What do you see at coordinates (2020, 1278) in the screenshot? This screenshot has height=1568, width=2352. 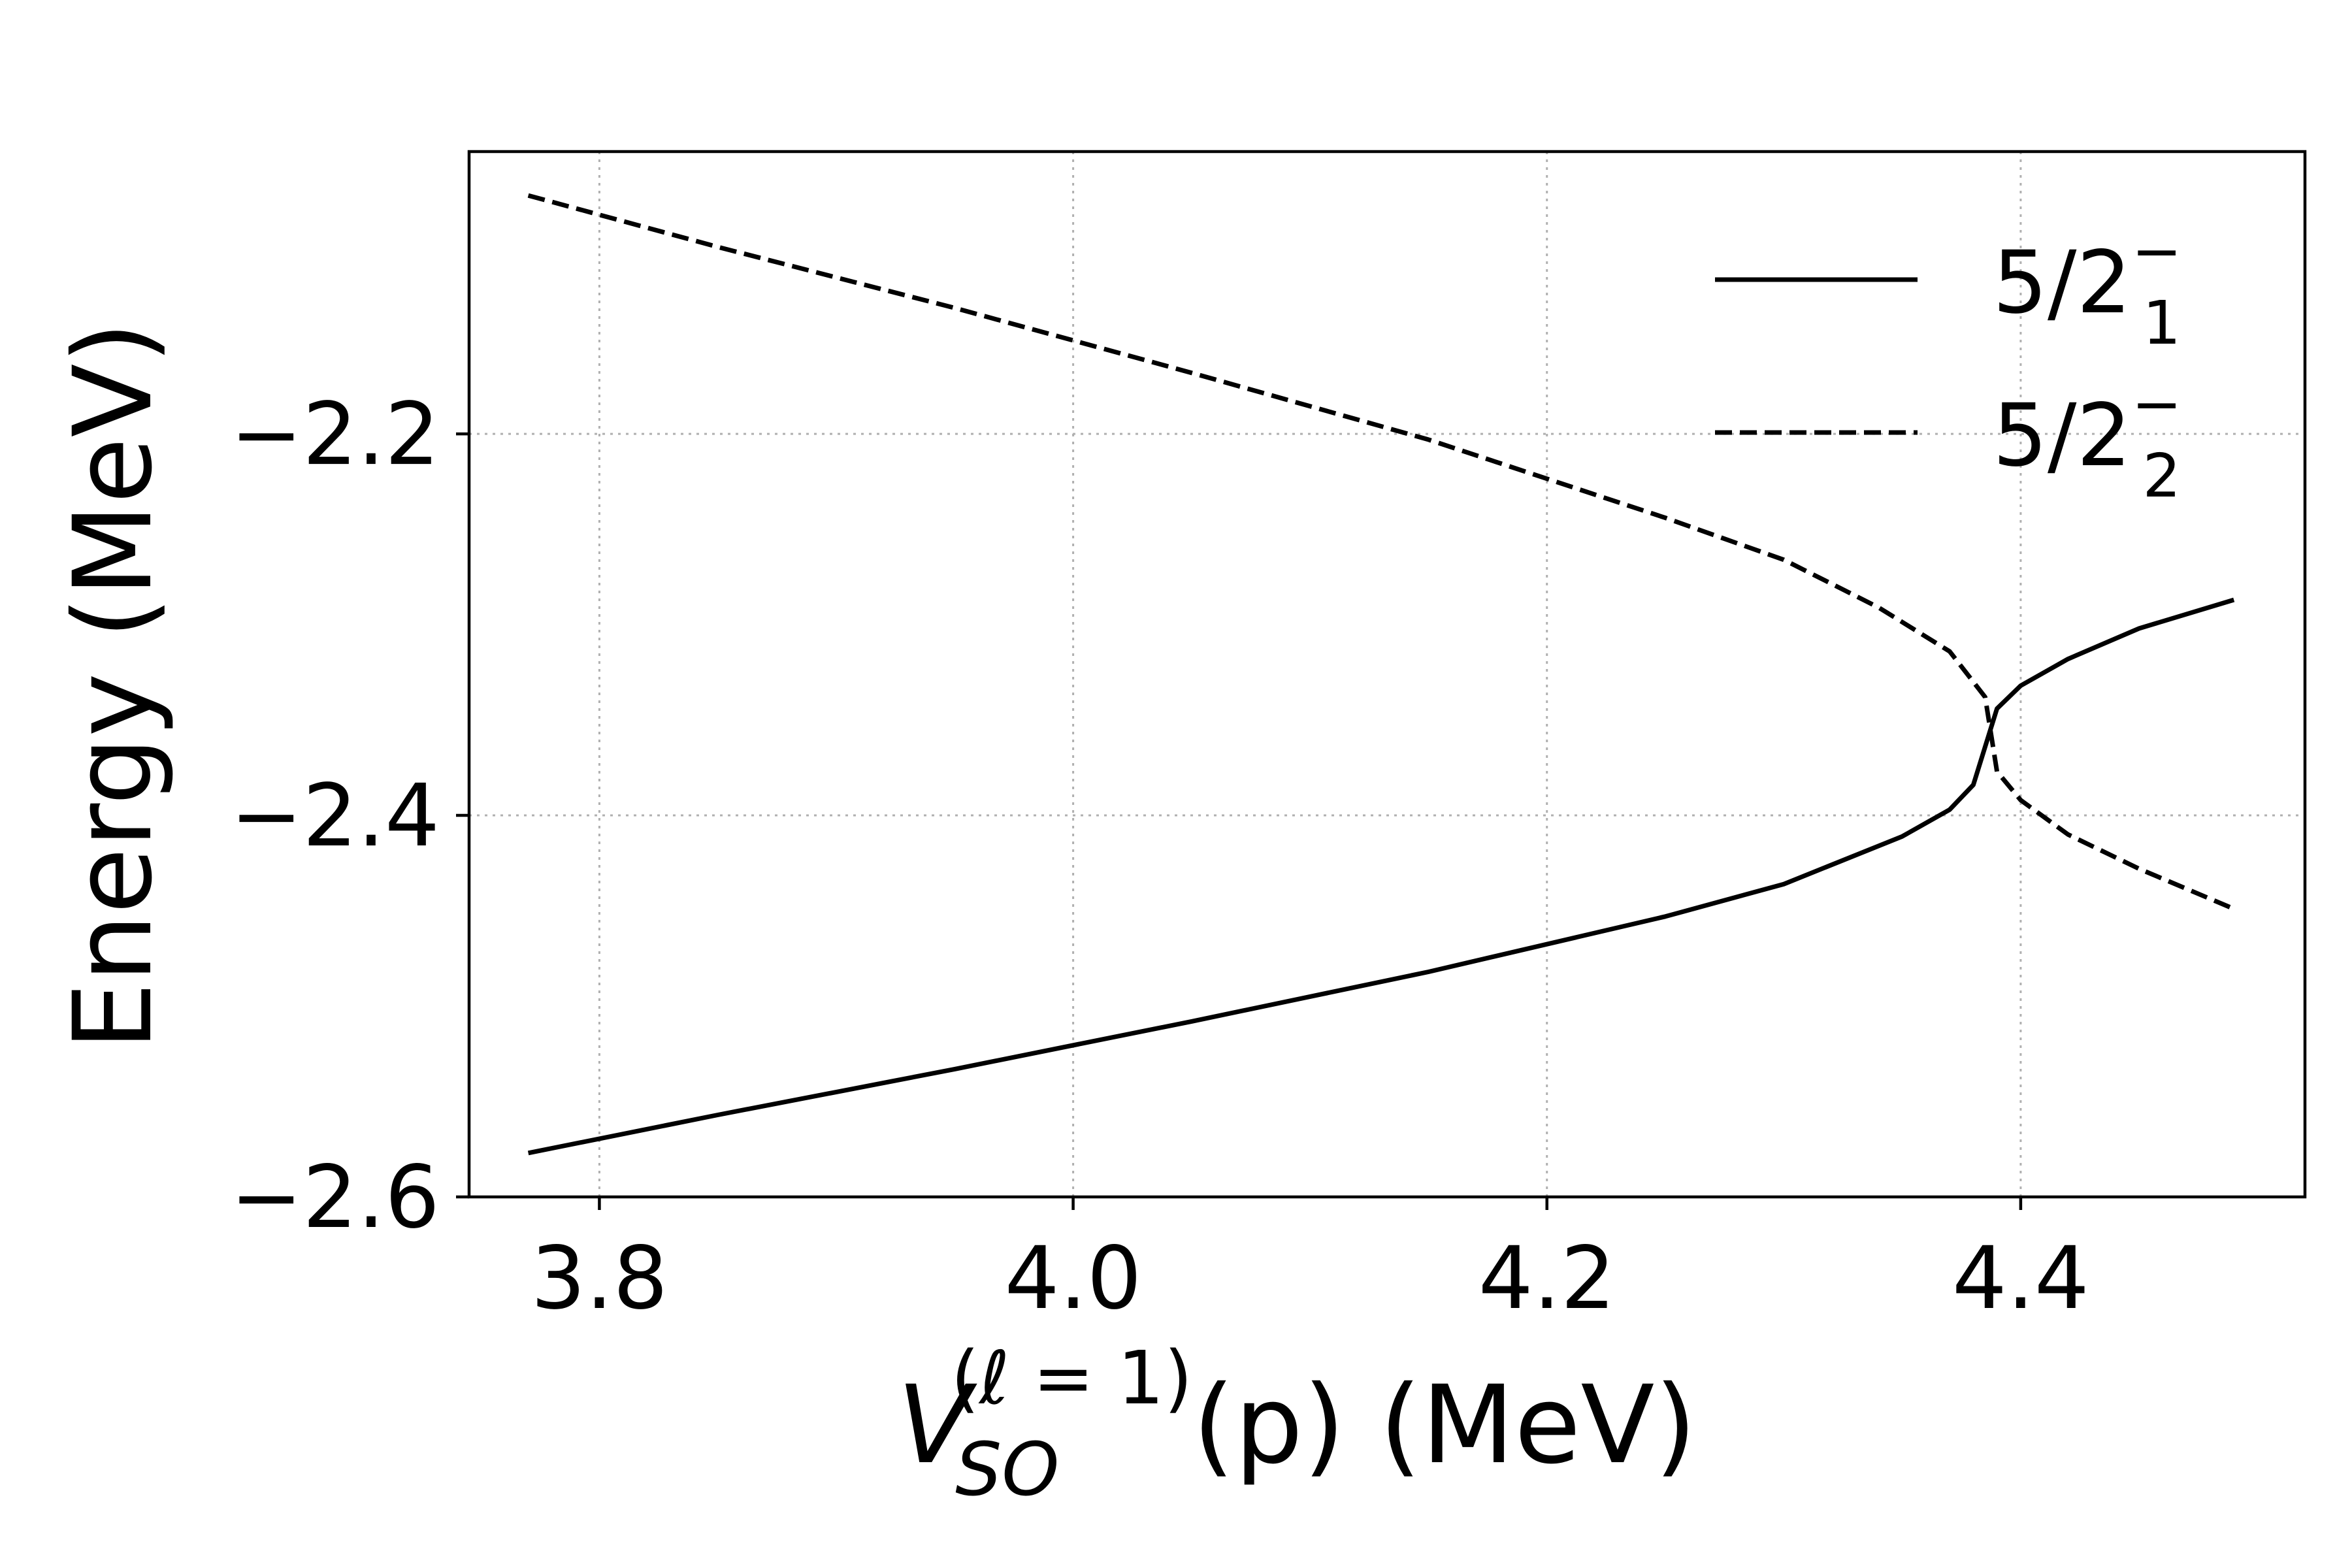 I see `x-tick-label: 4.4` at bounding box center [2020, 1278].